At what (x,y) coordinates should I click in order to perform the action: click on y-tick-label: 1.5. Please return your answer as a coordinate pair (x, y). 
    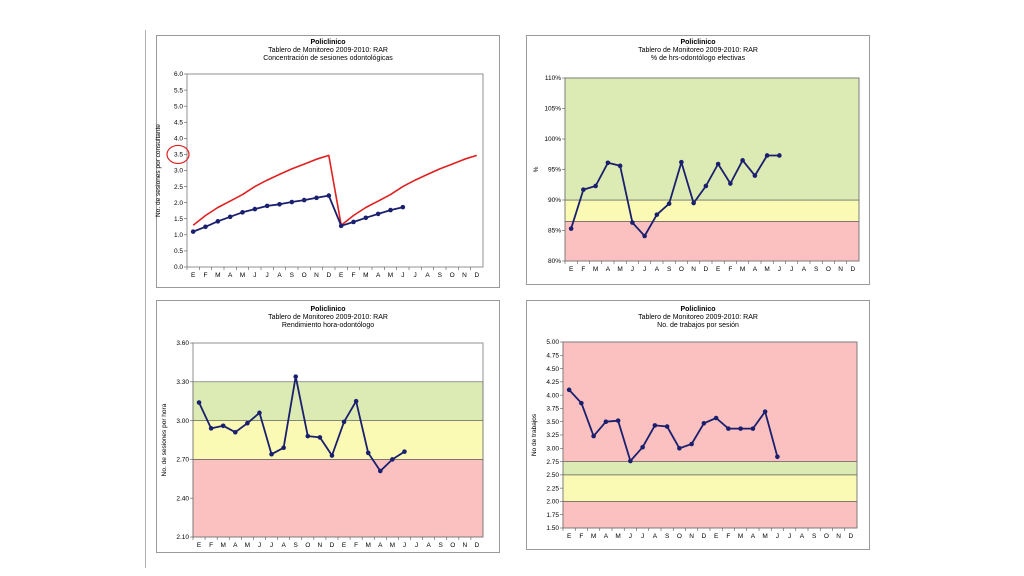
    Looking at the image, I should click on (178, 219).